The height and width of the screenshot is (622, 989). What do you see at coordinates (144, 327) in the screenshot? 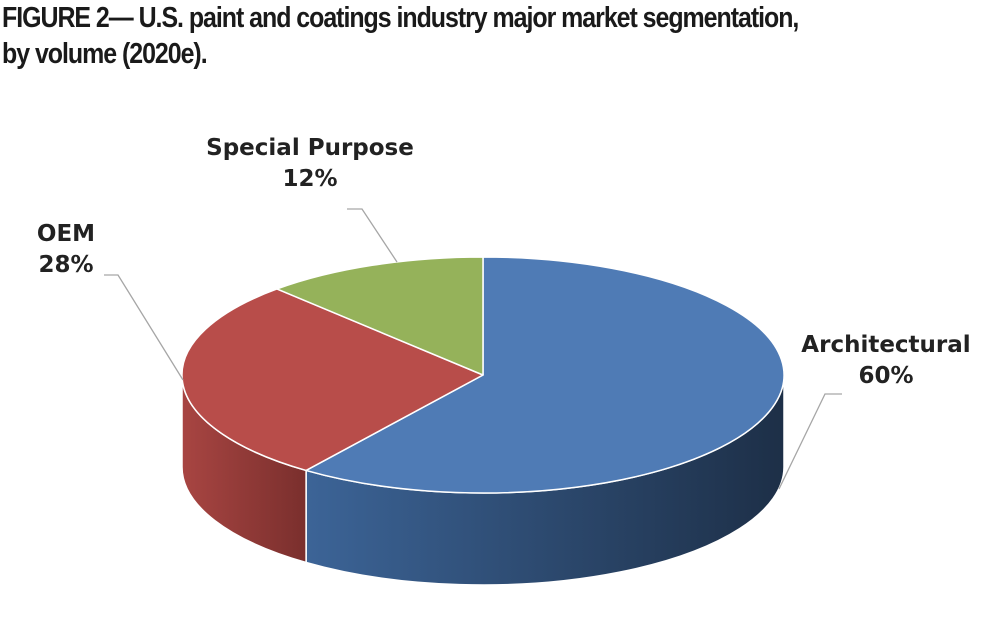
I see `leader-line-oem` at bounding box center [144, 327].